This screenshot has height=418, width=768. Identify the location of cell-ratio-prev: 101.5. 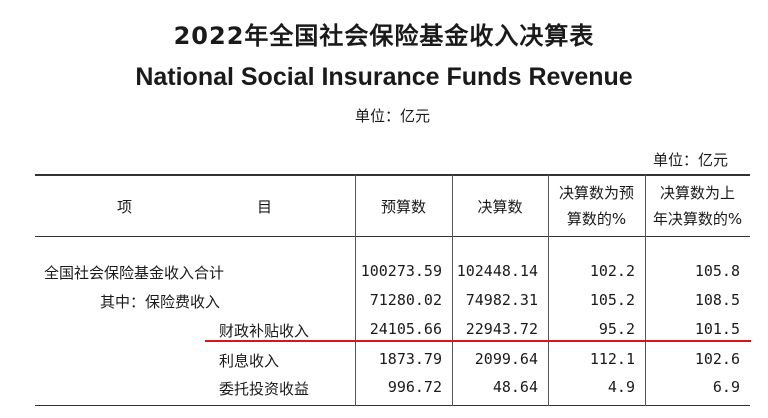
(717, 329).